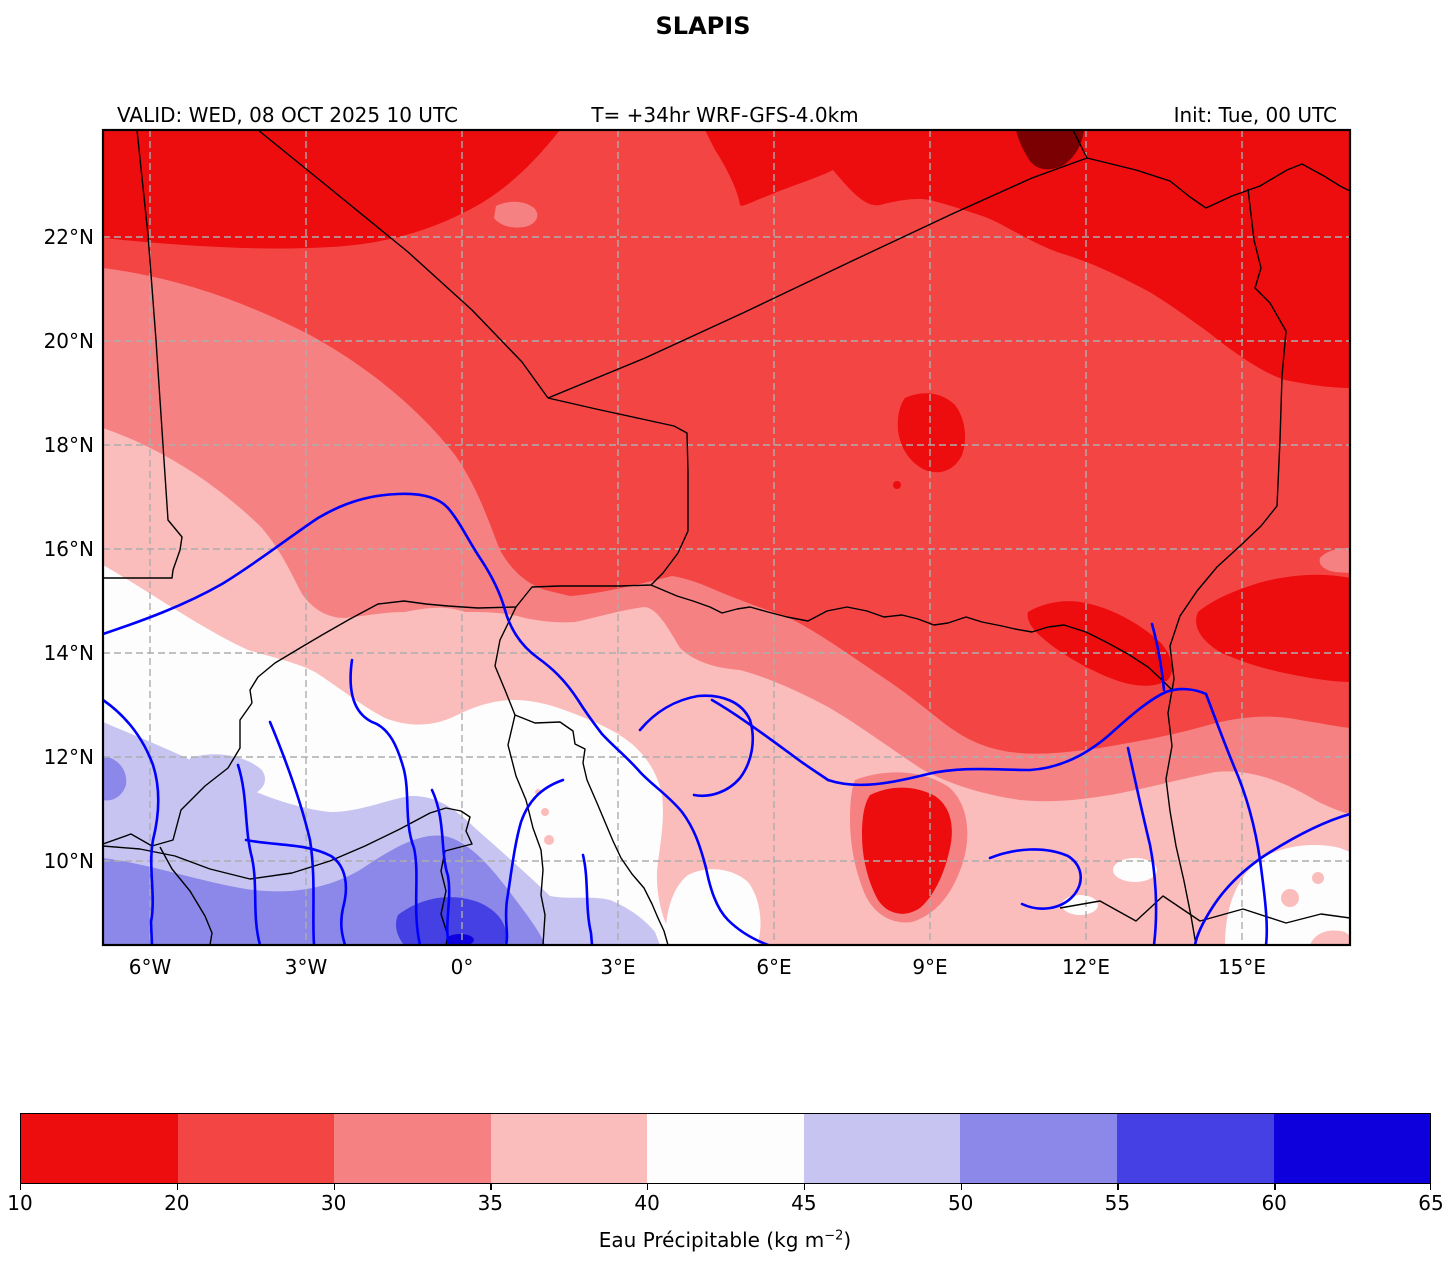  I want to click on colorbar-tick-label: 20, so click(177, 1203).